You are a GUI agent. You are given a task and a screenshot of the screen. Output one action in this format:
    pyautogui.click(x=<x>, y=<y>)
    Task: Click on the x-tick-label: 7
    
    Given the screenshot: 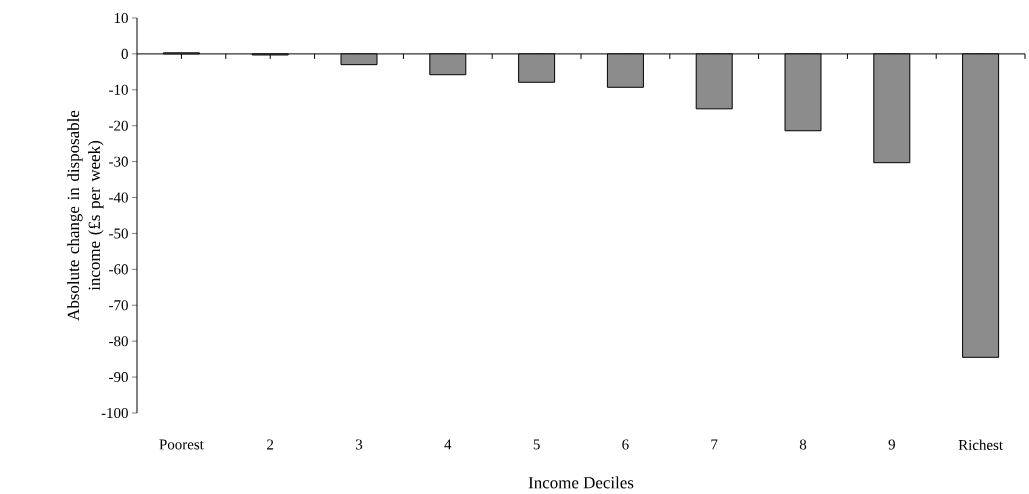 What is the action you would take?
    pyautogui.click(x=714, y=444)
    